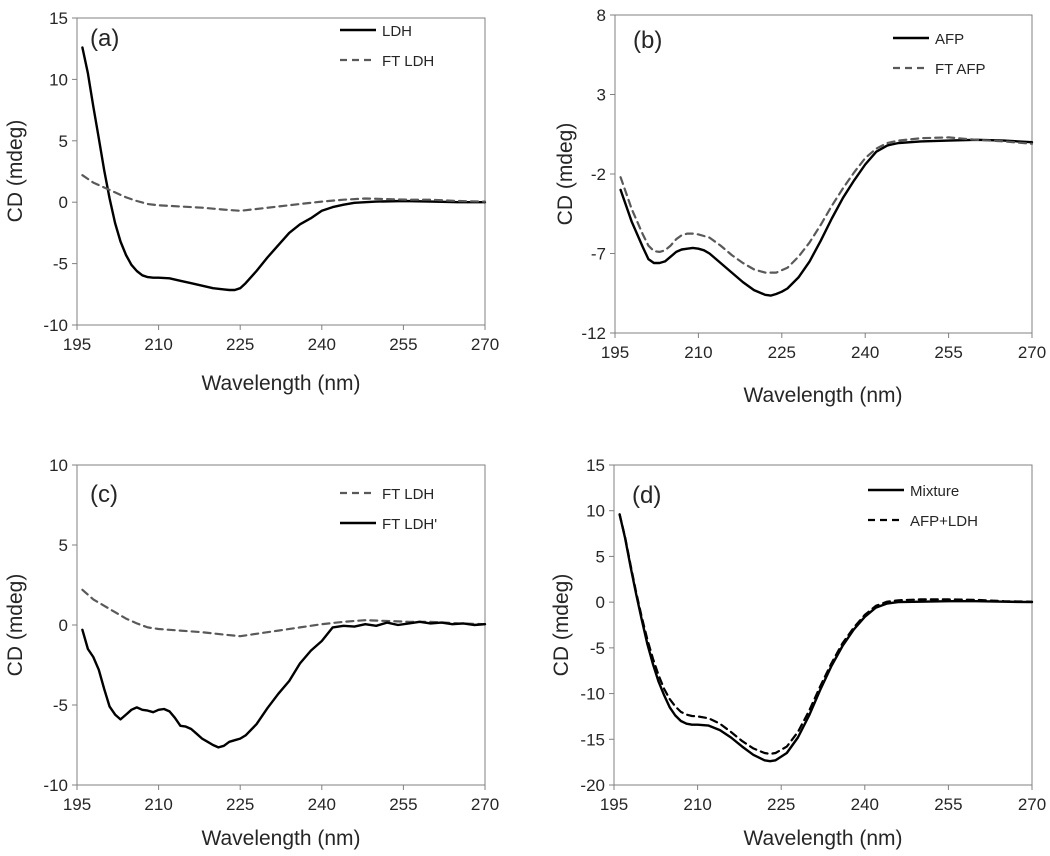  I want to click on series-line-afp, so click(826, 217).